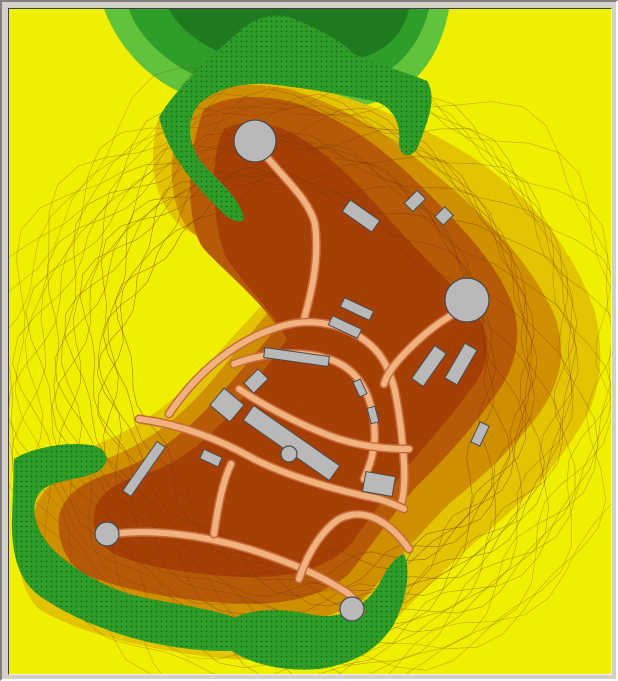 Image resolution: width=618 pixels, height=681 pixels. I want to click on building-se, so click(379, 484).